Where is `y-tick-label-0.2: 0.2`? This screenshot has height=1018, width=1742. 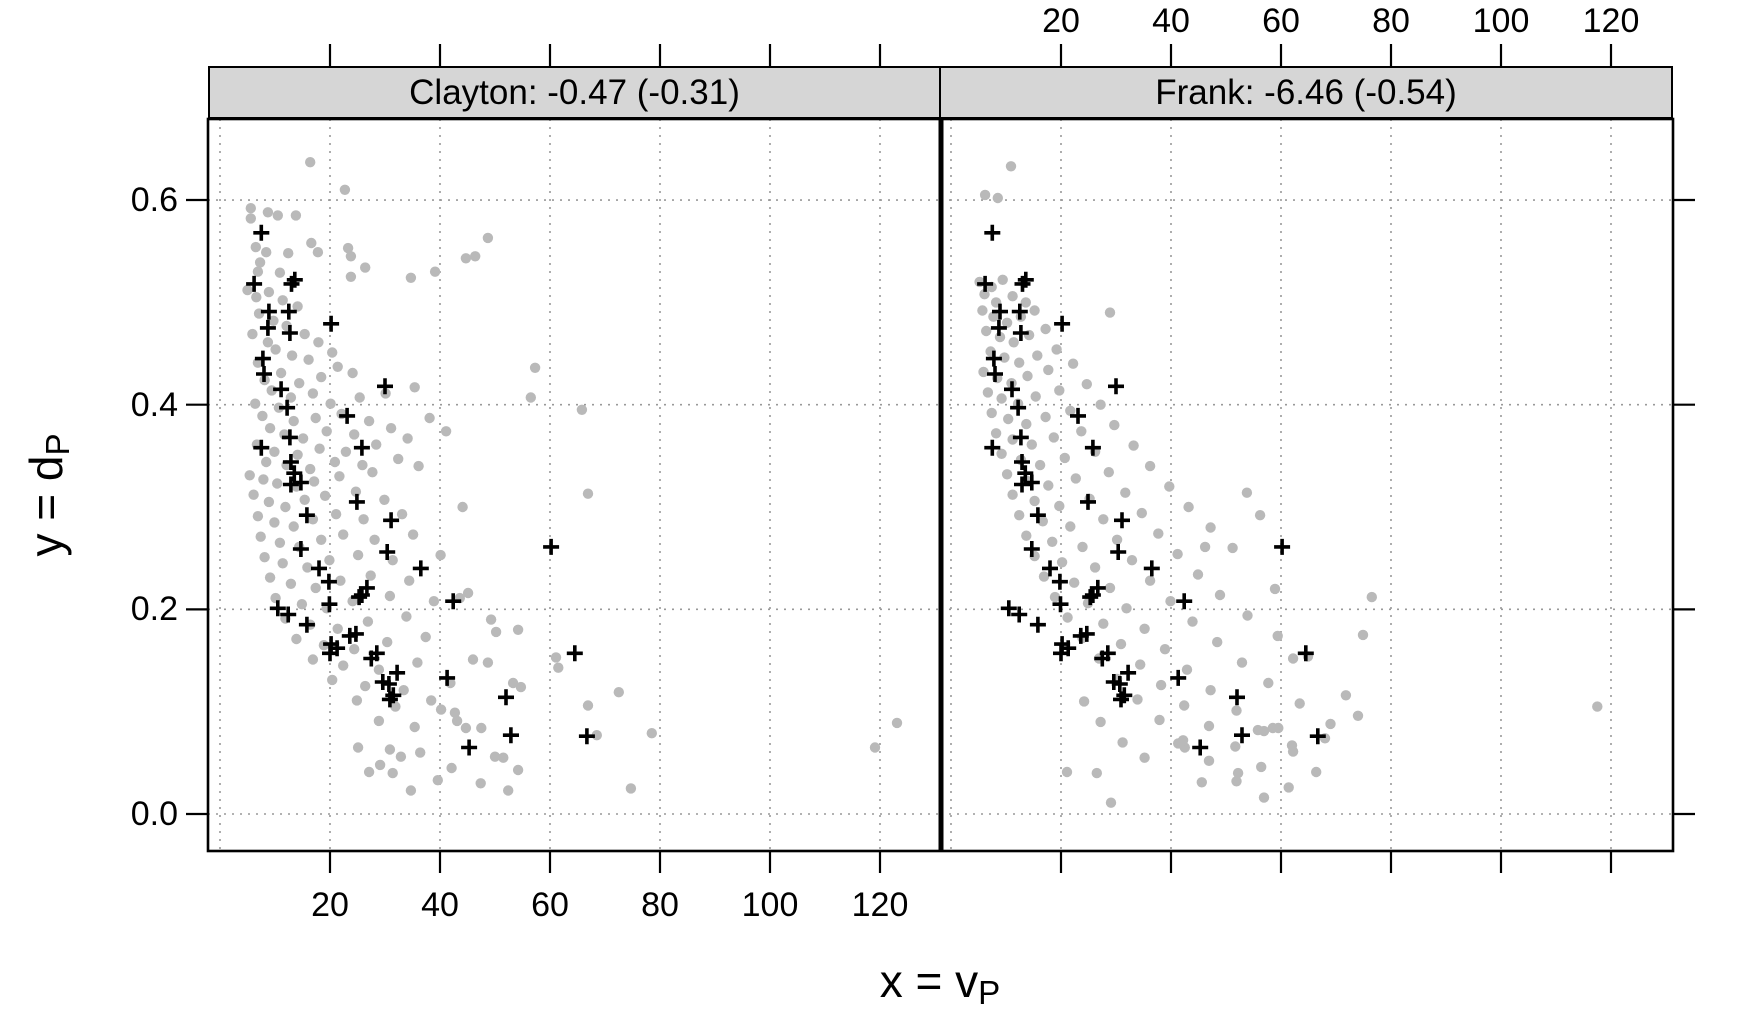
y-tick-label-0.2: 0.2 is located at coordinates (154, 609).